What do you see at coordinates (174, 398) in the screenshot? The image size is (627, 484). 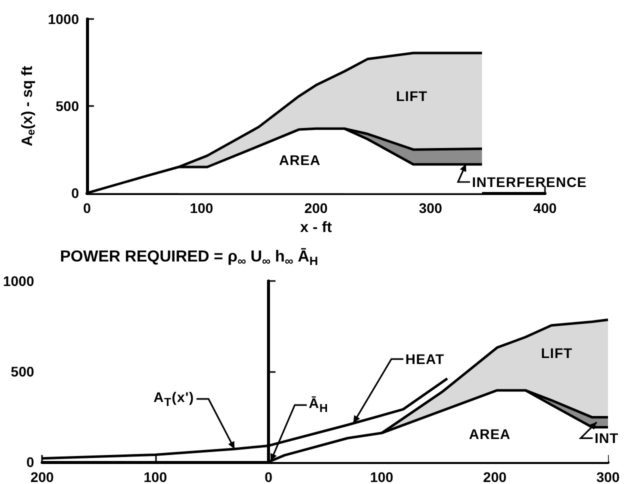 I see `annotation: A$_{T}$(x')` at bounding box center [174, 398].